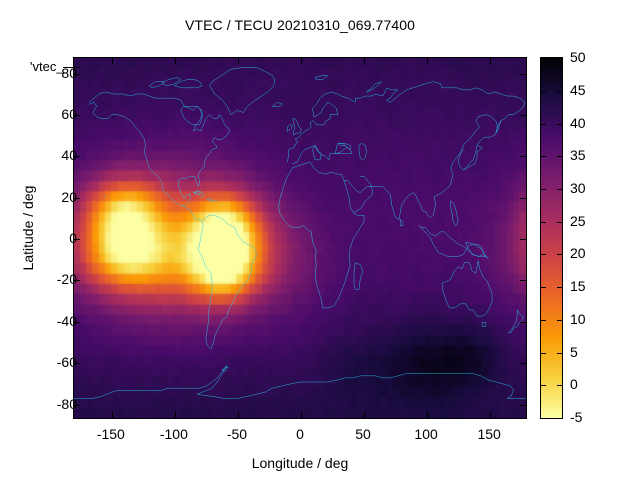 This screenshot has height=480, width=640. Describe the element at coordinates (69, 196) in the screenshot. I see `y-tick-label: 20` at that location.